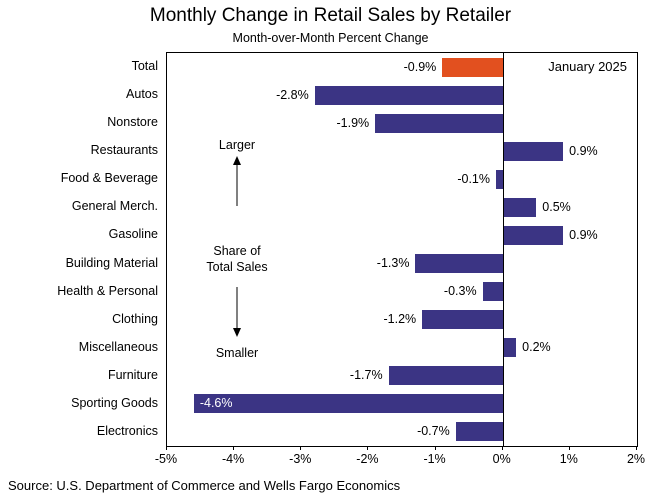  What do you see at coordinates (473, 178) in the screenshot?
I see `bar-value-label: -0.1%` at bounding box center [473, 178].